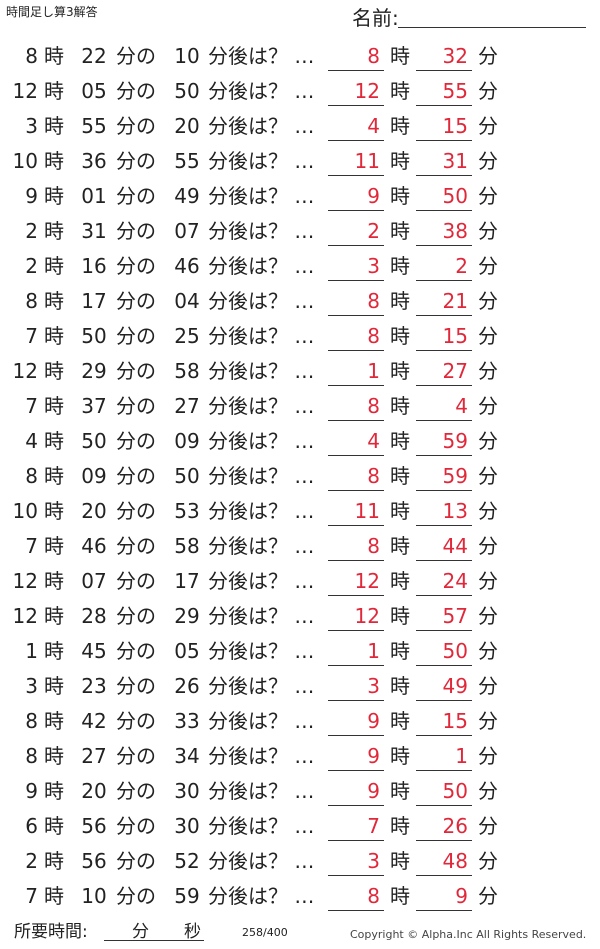 The image size is (600, 949). Describe the element at coordinates (187, 406) in the screenshot. I see `added-minutes: 27` at that location.